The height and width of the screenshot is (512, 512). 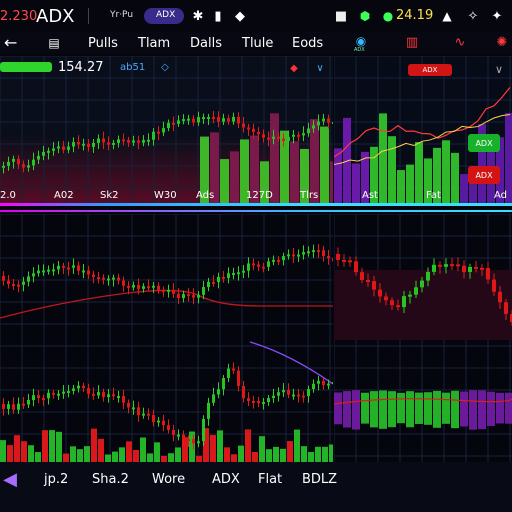 What do you see at coordinates (308, 43) in the screenshot?
I see `tab-eods: Eods` at bounding box center [308, 43].